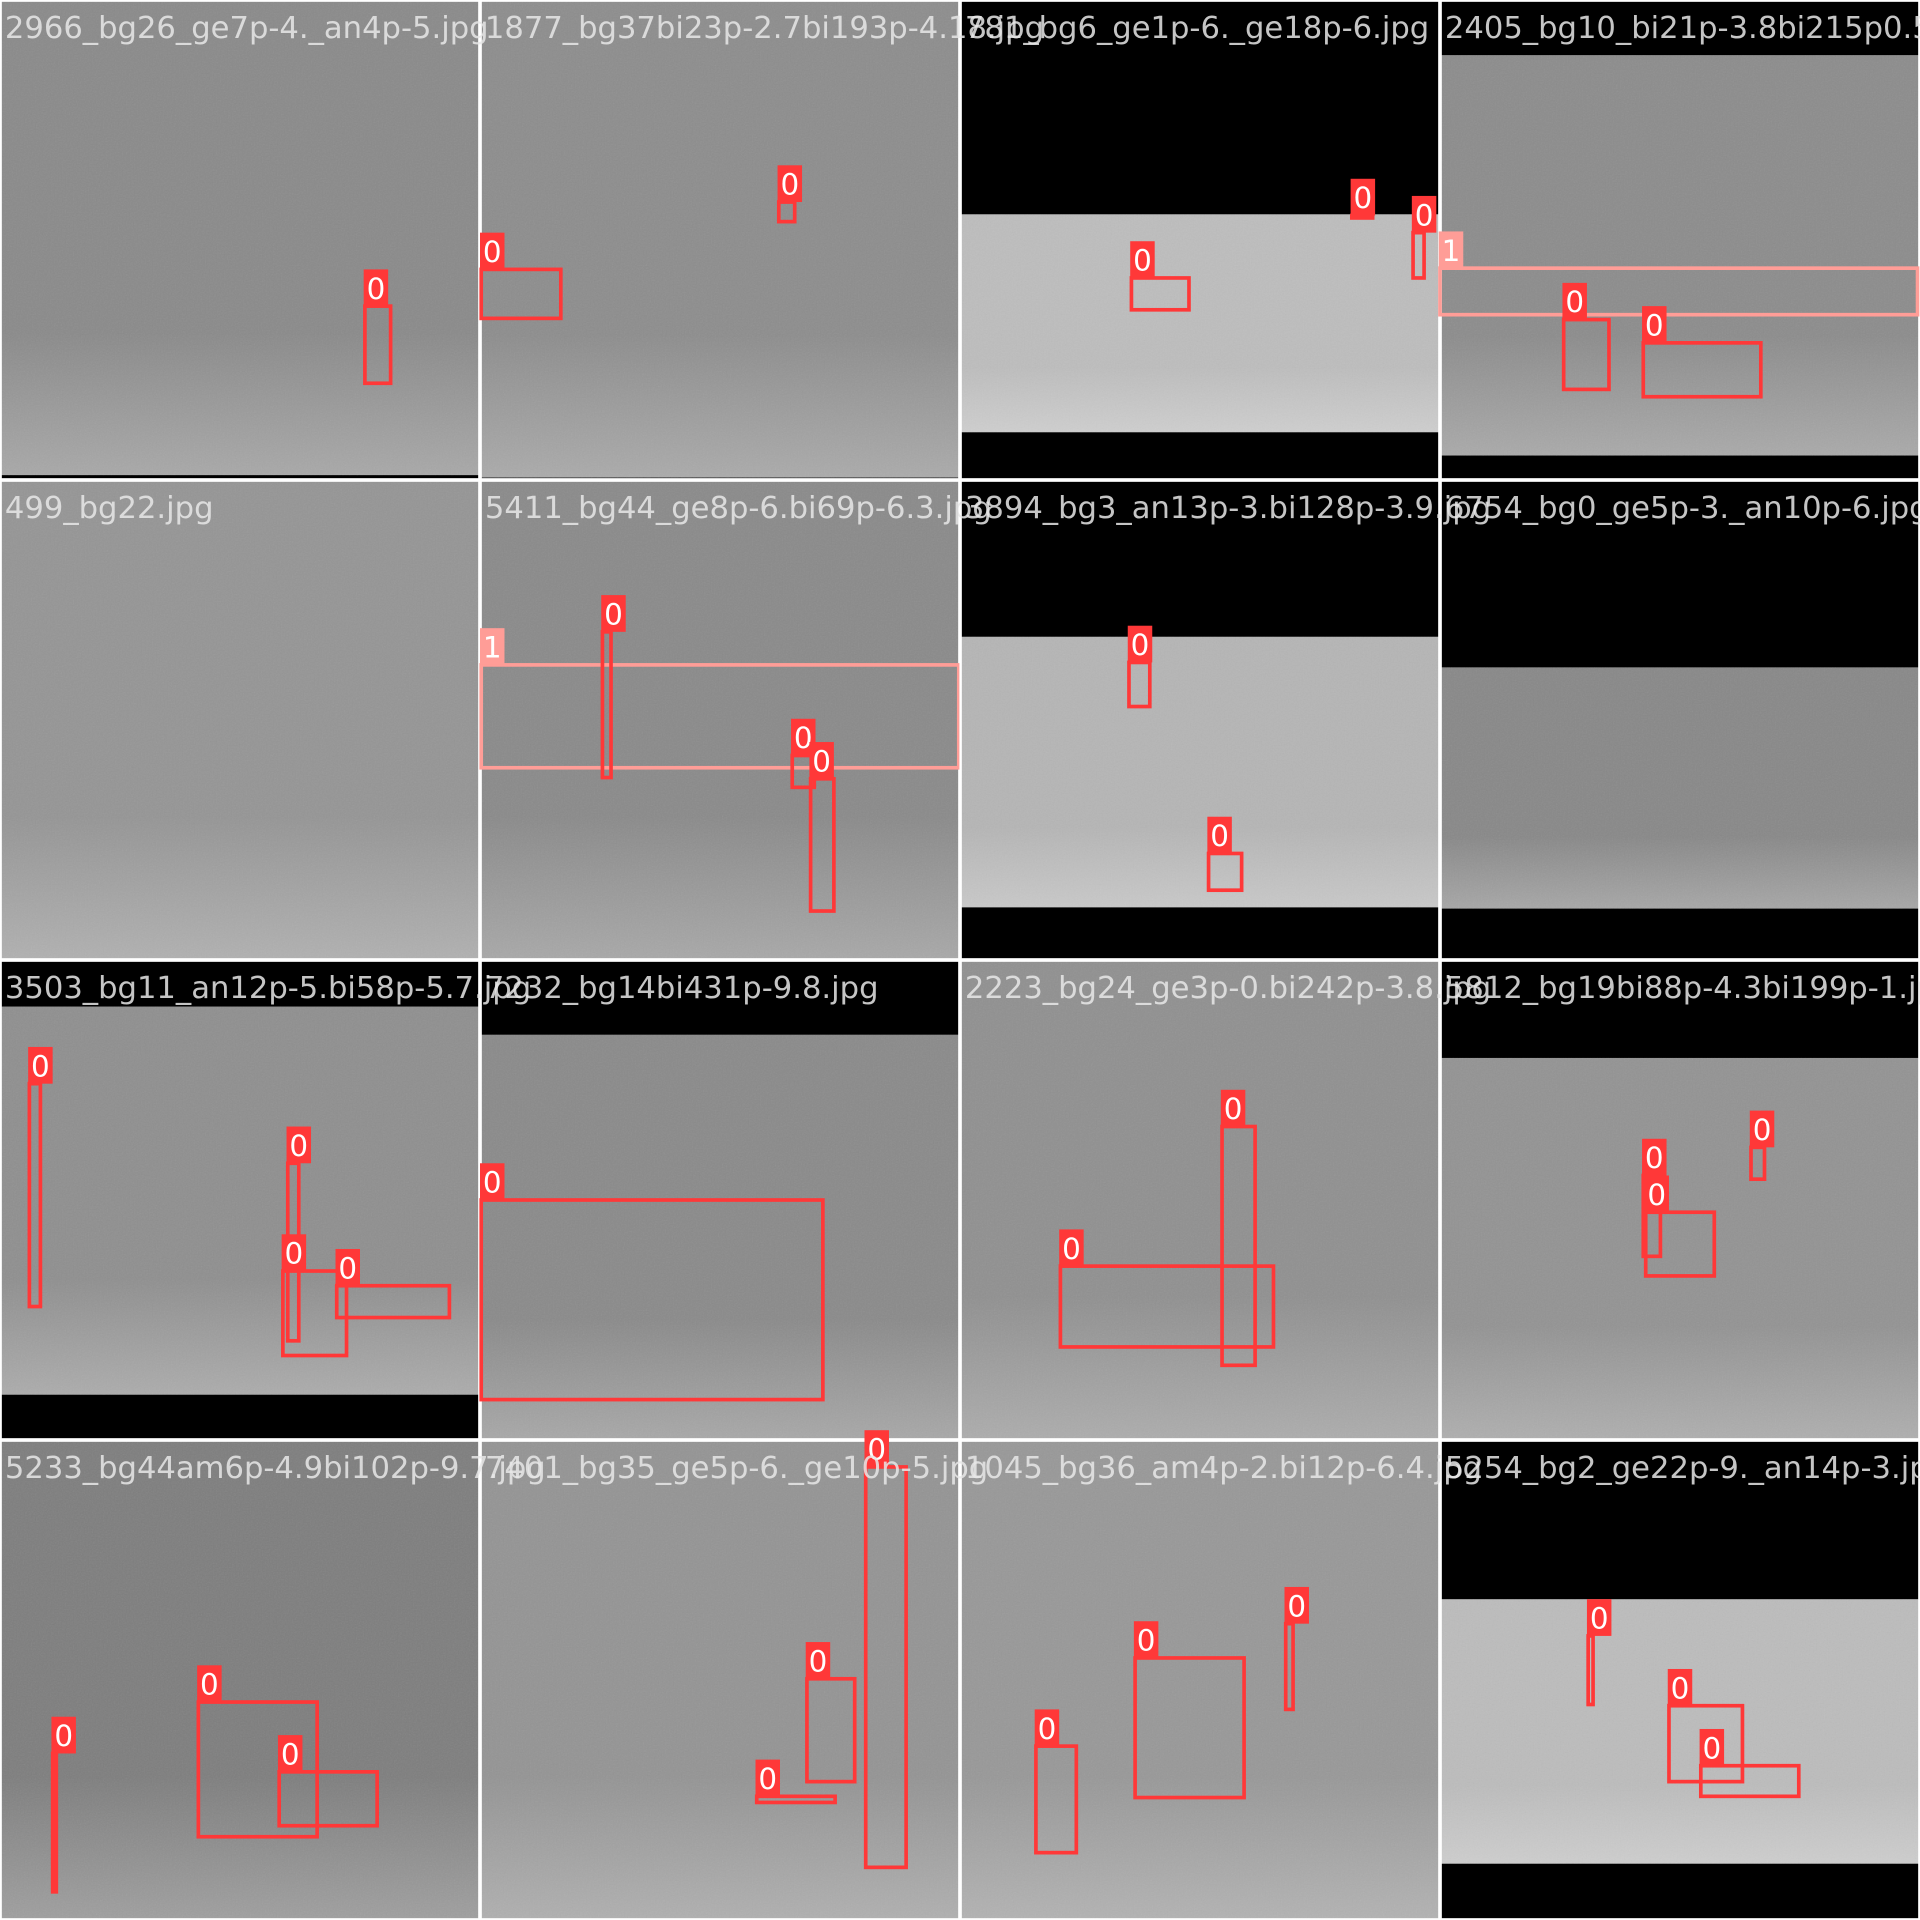 This screenshot has width=1920, height=1920. I want to click on filename: 1045_bg36_am4p-2.bi12p-6.4.jpg, so click(1223, 1468).